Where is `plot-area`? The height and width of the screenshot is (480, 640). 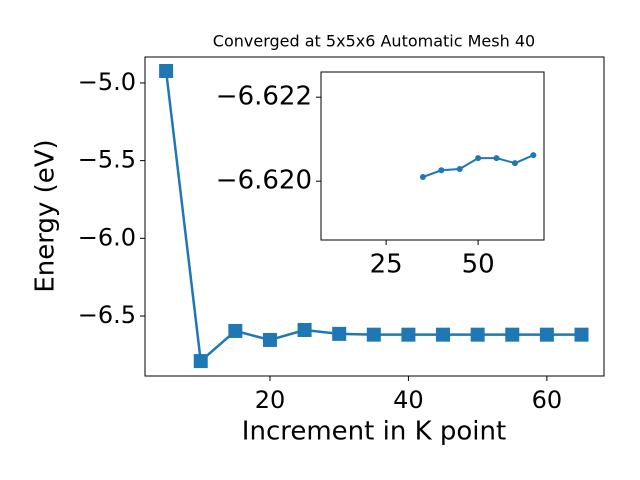
plot-area is located at coordinates (432, 156).